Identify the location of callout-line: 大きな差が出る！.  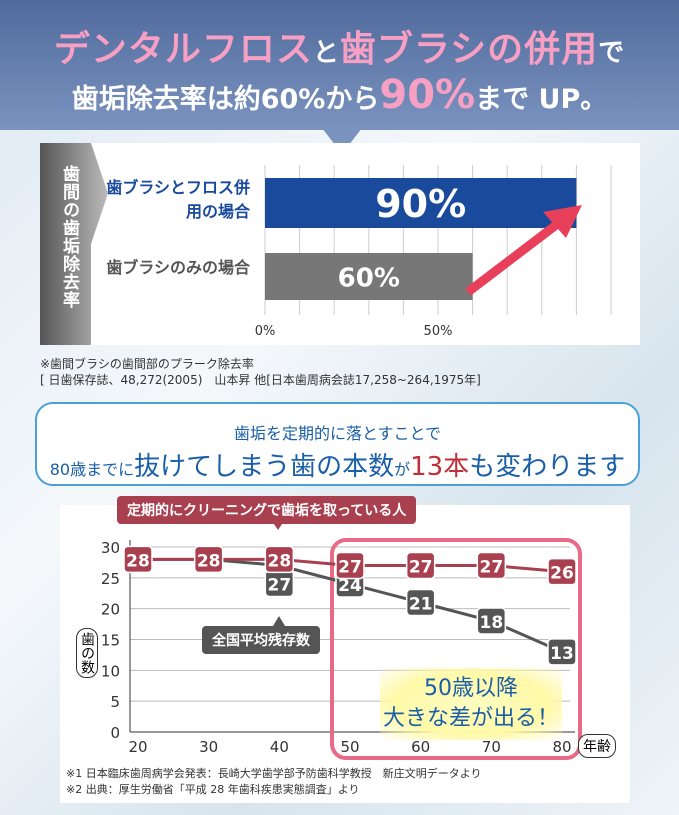
(470, 718).